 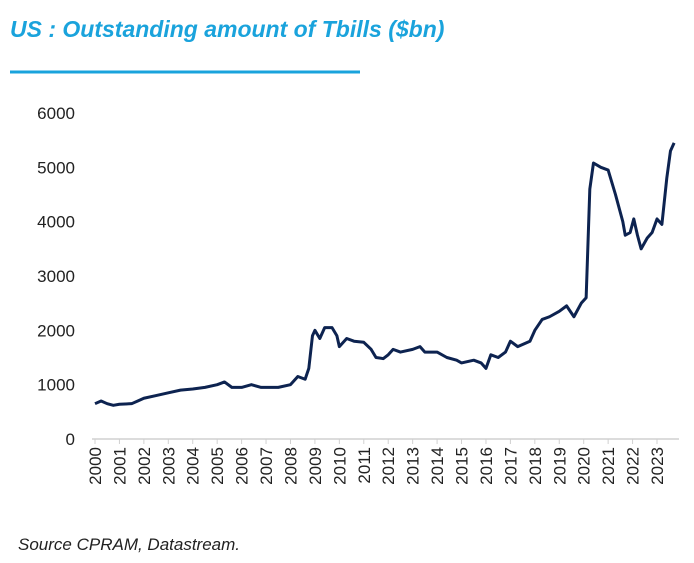 What do you see at coordinates (388, 466) in the screenshot?
I see `x-tick-label: 2012` at bounding box center [388, 466].